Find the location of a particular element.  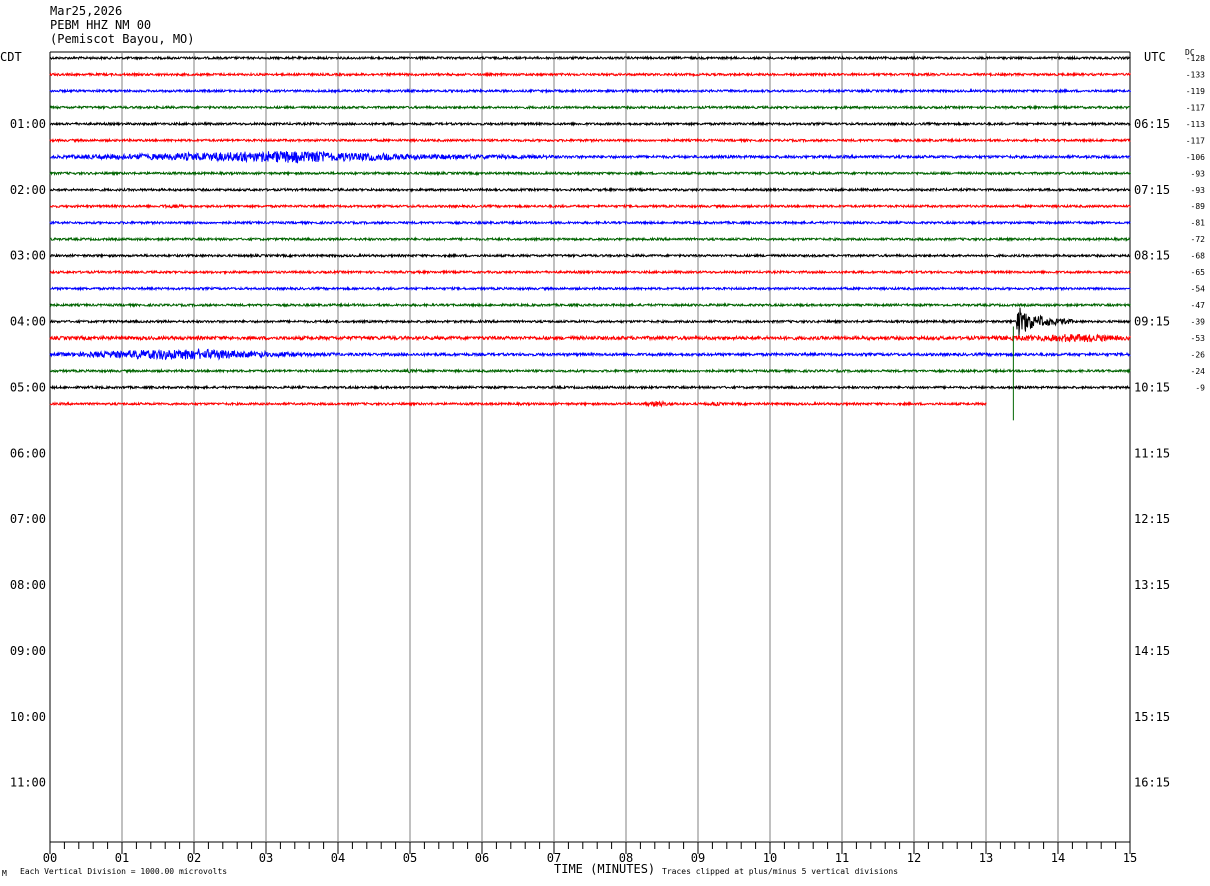

dc-offset-label: -26 is located at coordinates (1198, 354).